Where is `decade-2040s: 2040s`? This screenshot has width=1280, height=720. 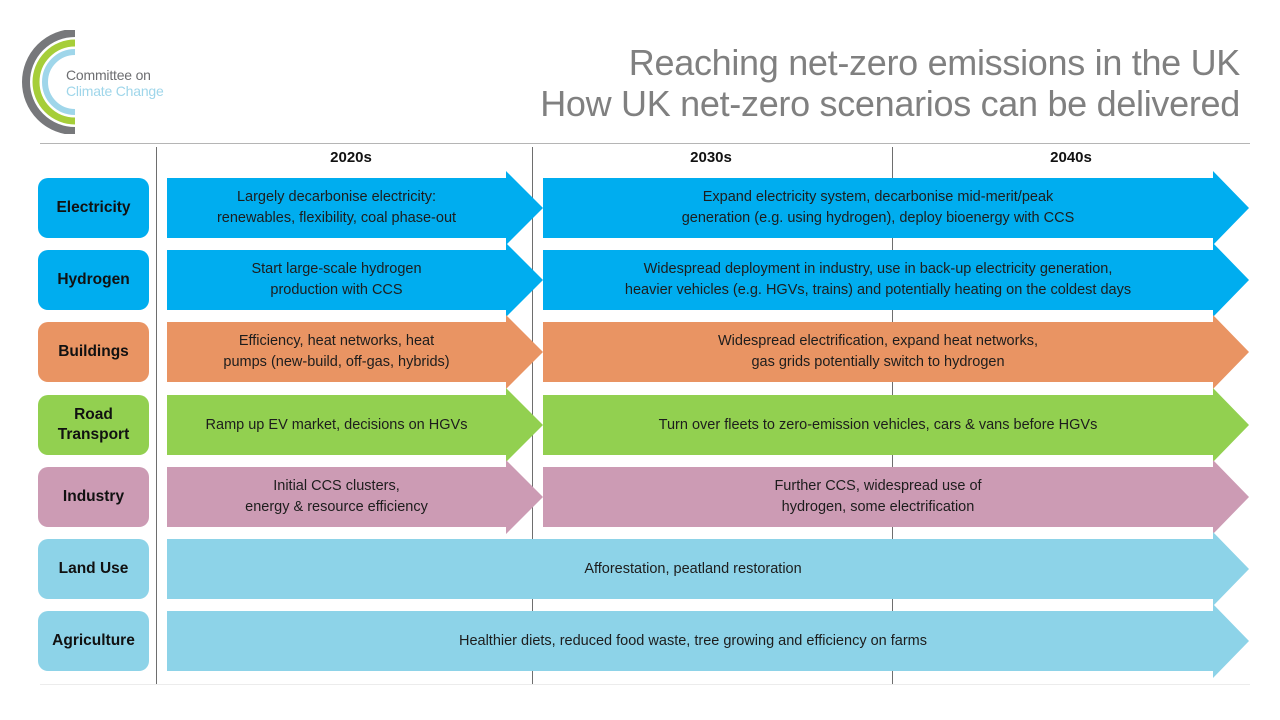
decade-2040s: 2040s is located at coordinates (1071, 157).